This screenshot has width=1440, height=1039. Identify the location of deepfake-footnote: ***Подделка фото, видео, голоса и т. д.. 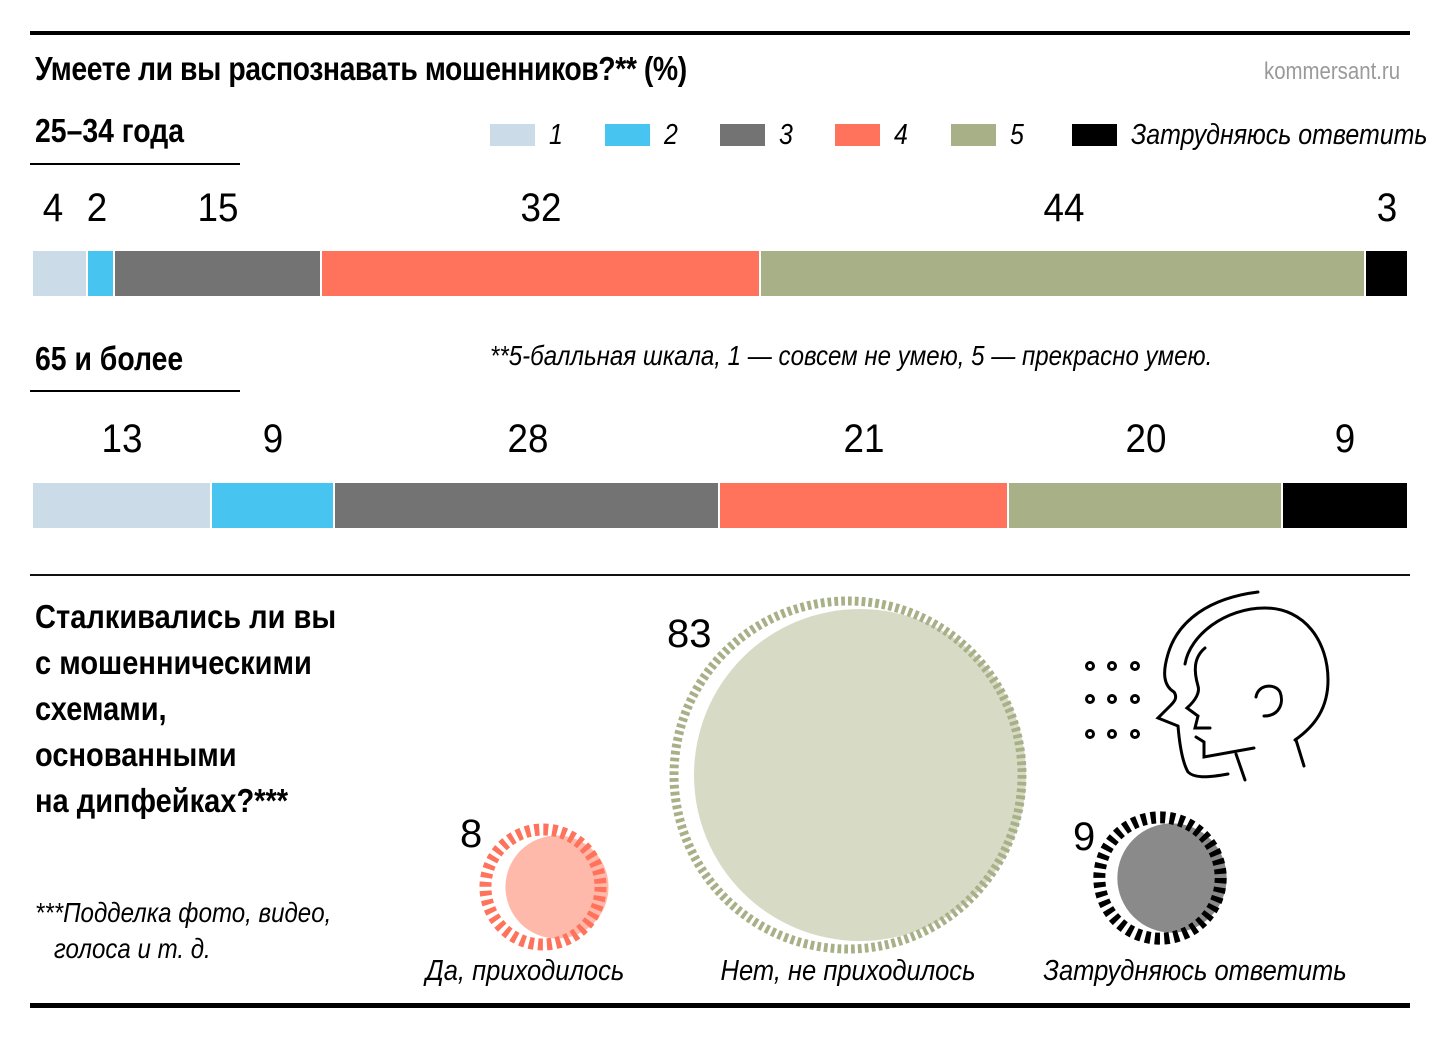
(183, 931).